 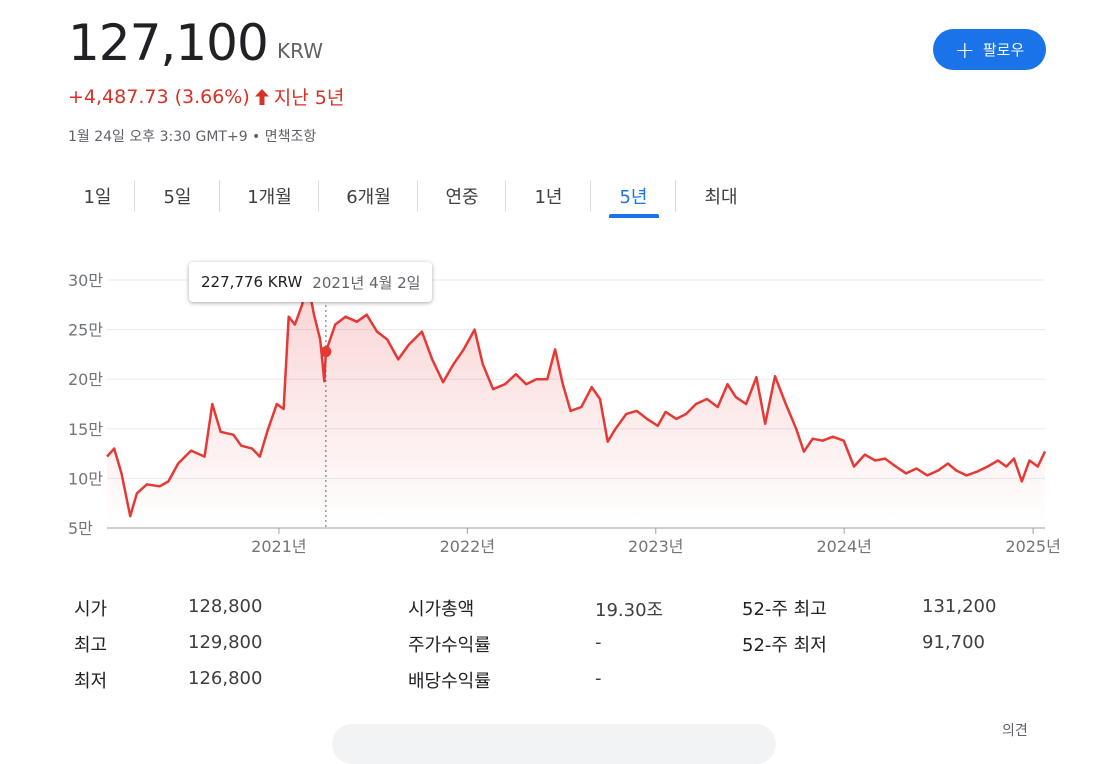 I want to click on stat-label-market-cap: 시가총액, so click(x=441, y=609).